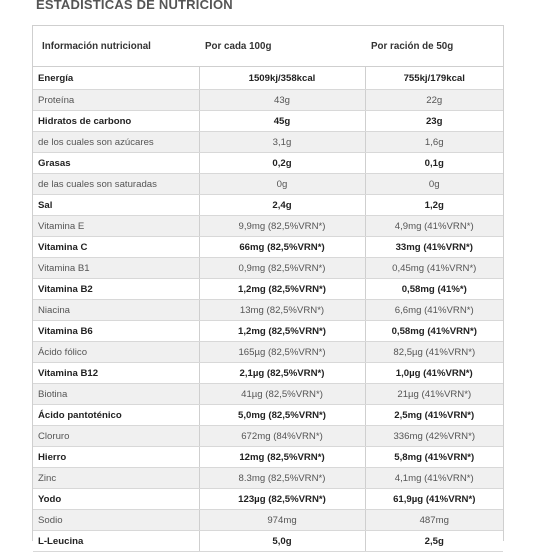 The image size is (536, 552). What do you see at coordinates (433, 184) in the screenshot?
I see `per-serving-cell: 0g` at bounding box center [433, 184].